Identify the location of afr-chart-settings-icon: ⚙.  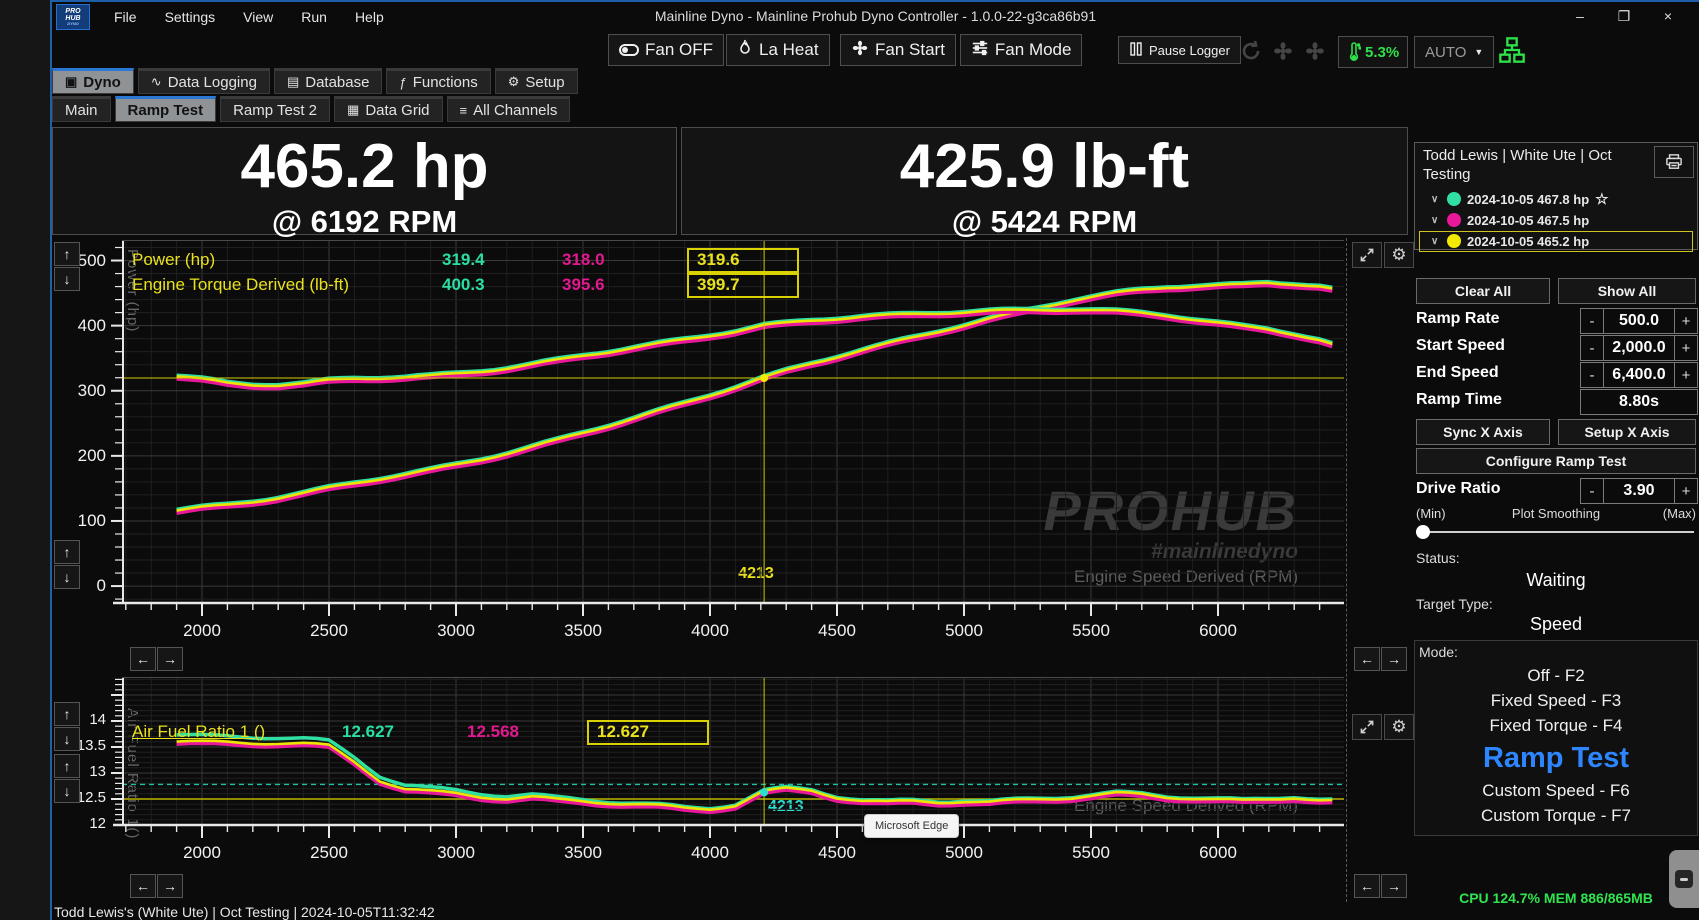
(1399, 727).